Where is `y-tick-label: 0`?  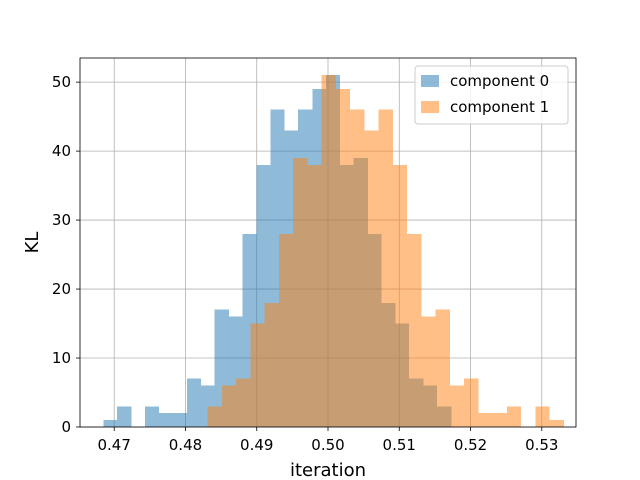
y-tick-label: 0 is located at coordinates (66, 427).